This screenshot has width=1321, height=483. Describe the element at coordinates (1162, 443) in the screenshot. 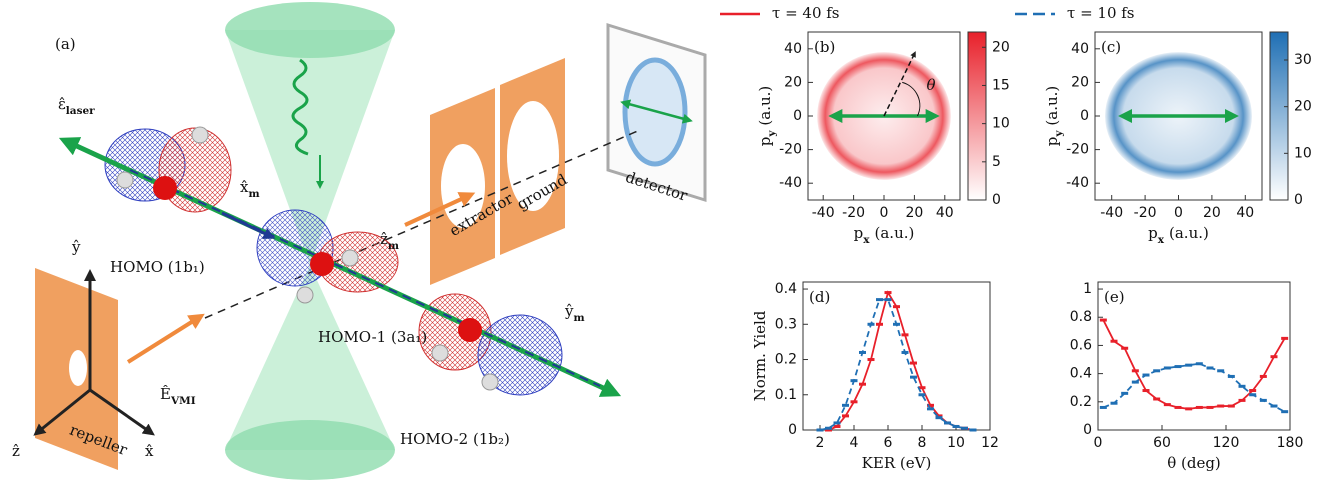

I see `x-tick-label: 60` at that location.